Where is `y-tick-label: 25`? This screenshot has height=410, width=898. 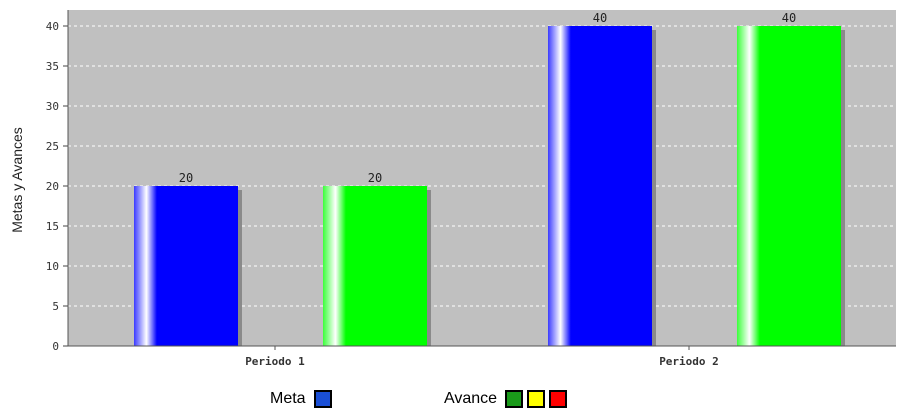 y-tick-label: 25 is located at coordinates (52, 146).